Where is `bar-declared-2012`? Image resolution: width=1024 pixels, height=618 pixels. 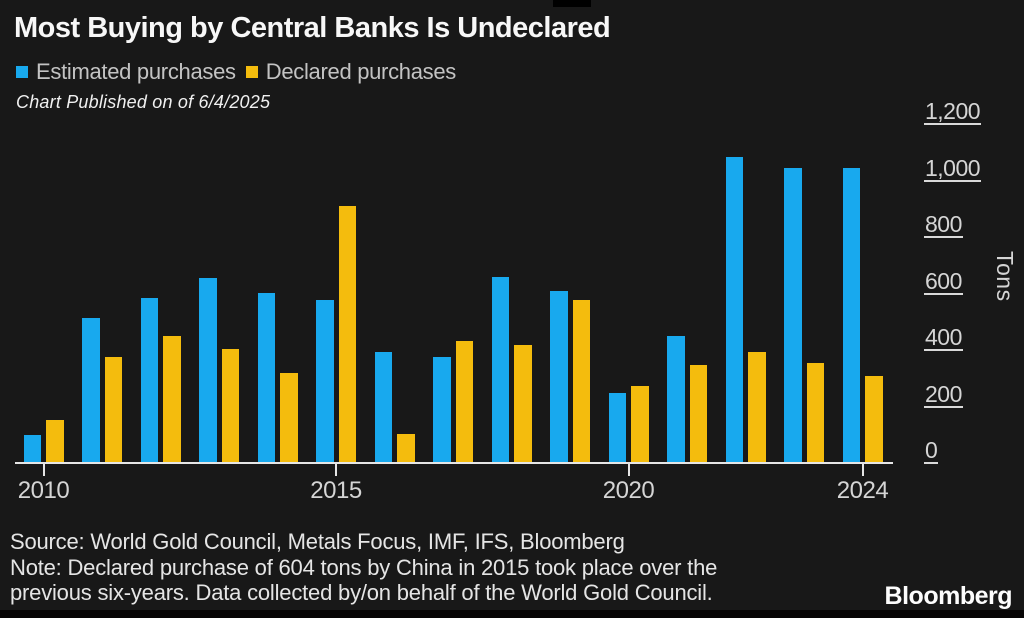
bar-declared-2012 is located at coordinates (172, 399).